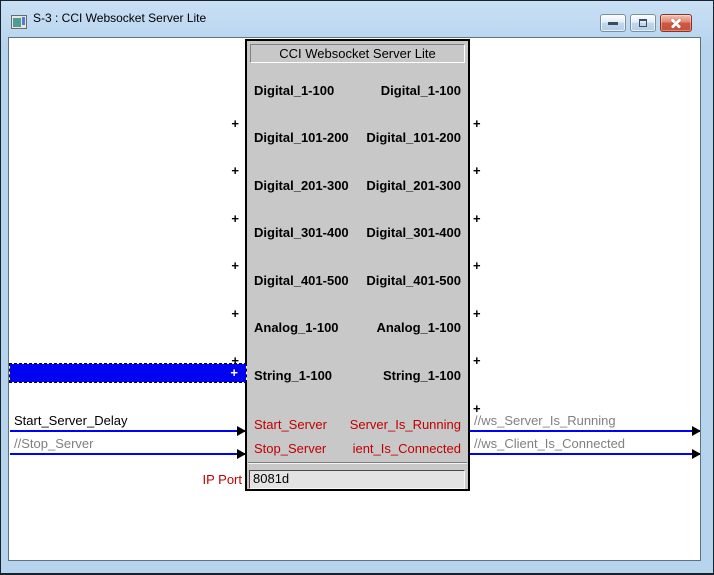 The image size is (714, 575). I want to click on parameter-separator, so click(357, 463).